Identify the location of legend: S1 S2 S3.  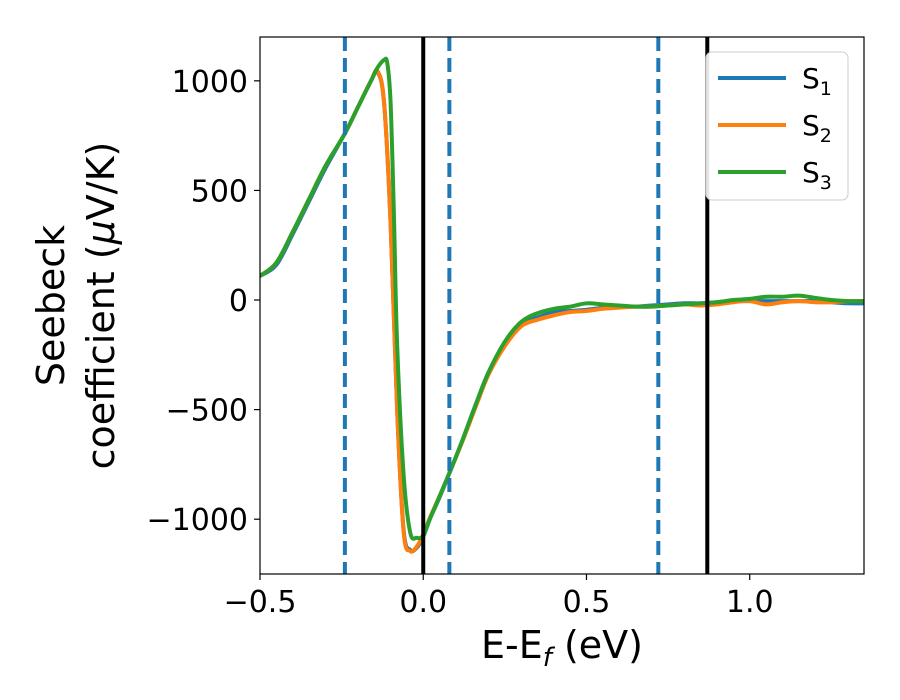
(777, 126).